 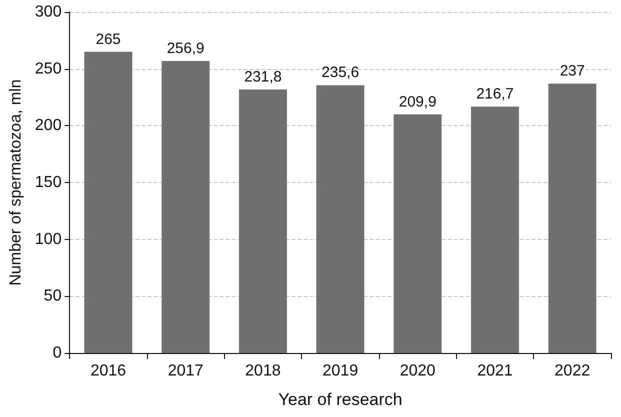 I want to click on y-tick-label: 100, so click(x=48, y=239).